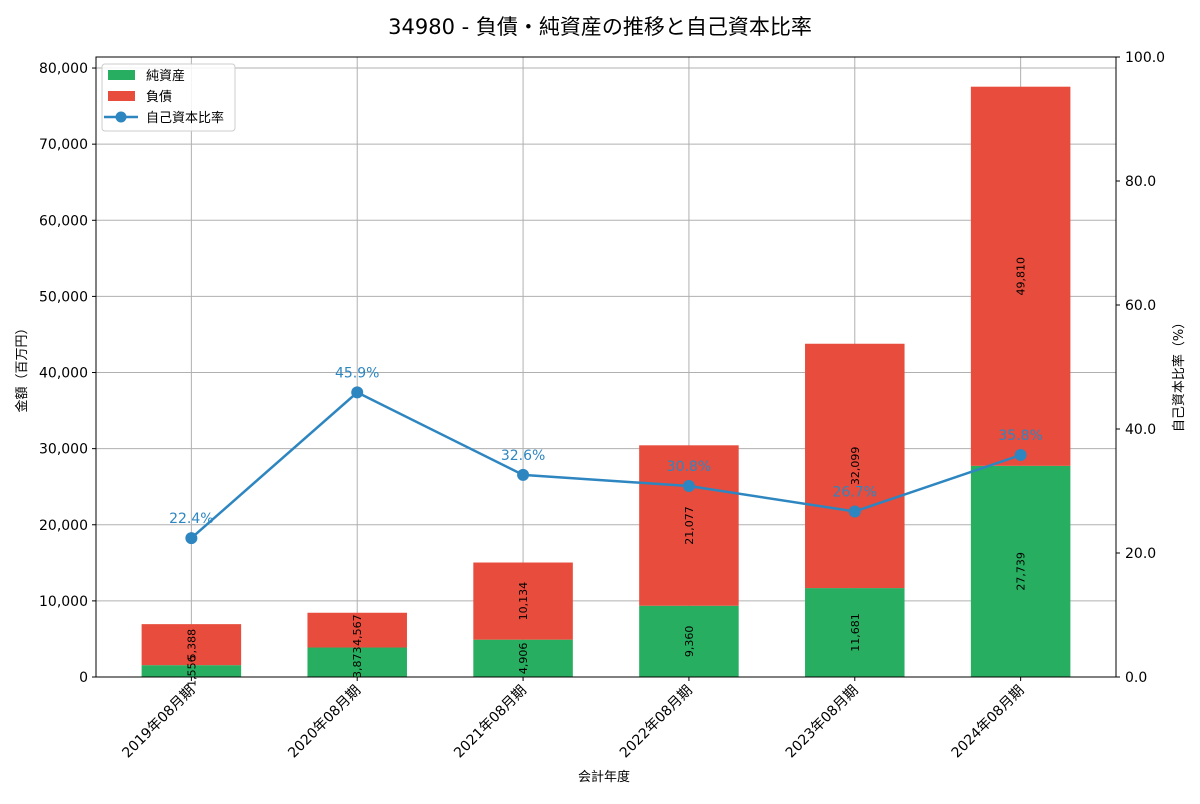 This screenshot has height=804, width=1200. What do you see at coordinates (63, 145) in the screenshot?
I see `y-tick-label: 70,000` at bounding box center [63, 145].